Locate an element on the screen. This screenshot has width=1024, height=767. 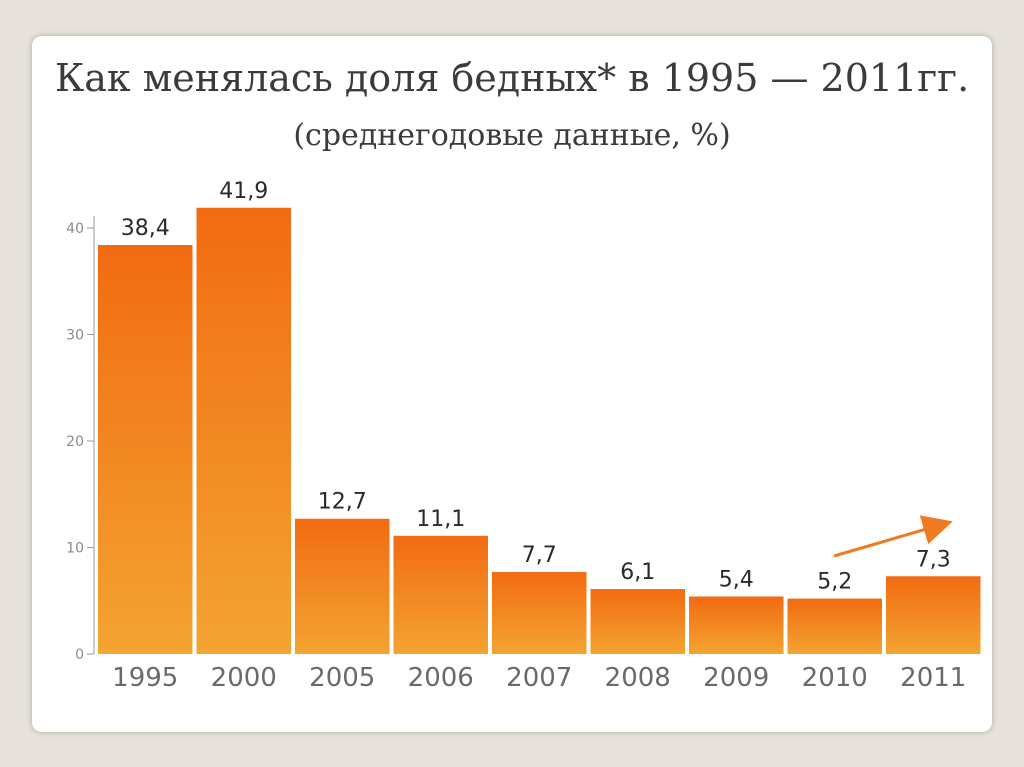
value-label-2008: 6,1 is located at coordinates (637, 572).